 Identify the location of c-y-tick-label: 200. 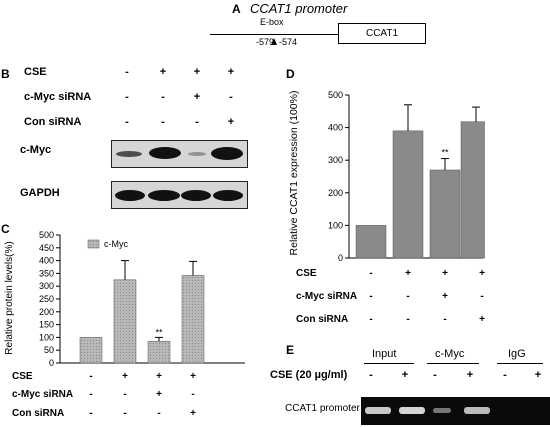
(46, 312).